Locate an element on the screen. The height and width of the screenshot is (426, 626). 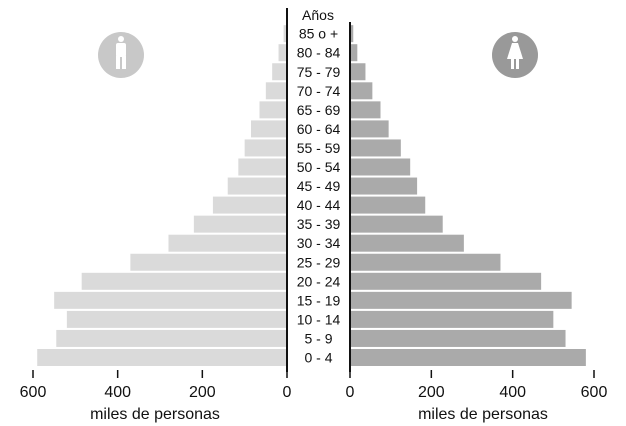
age-label-16: 80 - 84 is located at coordinates (319, 53).